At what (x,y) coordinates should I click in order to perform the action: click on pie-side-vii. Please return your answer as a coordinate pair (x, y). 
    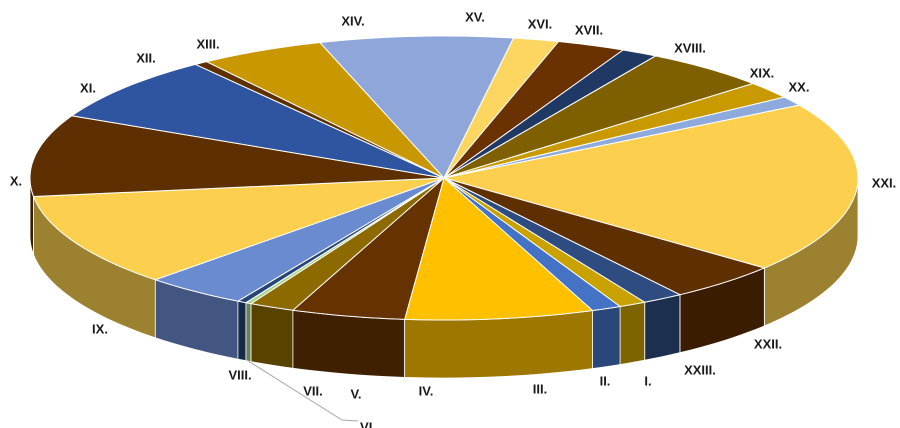
    Looking at the image, I should click on (242, 331).